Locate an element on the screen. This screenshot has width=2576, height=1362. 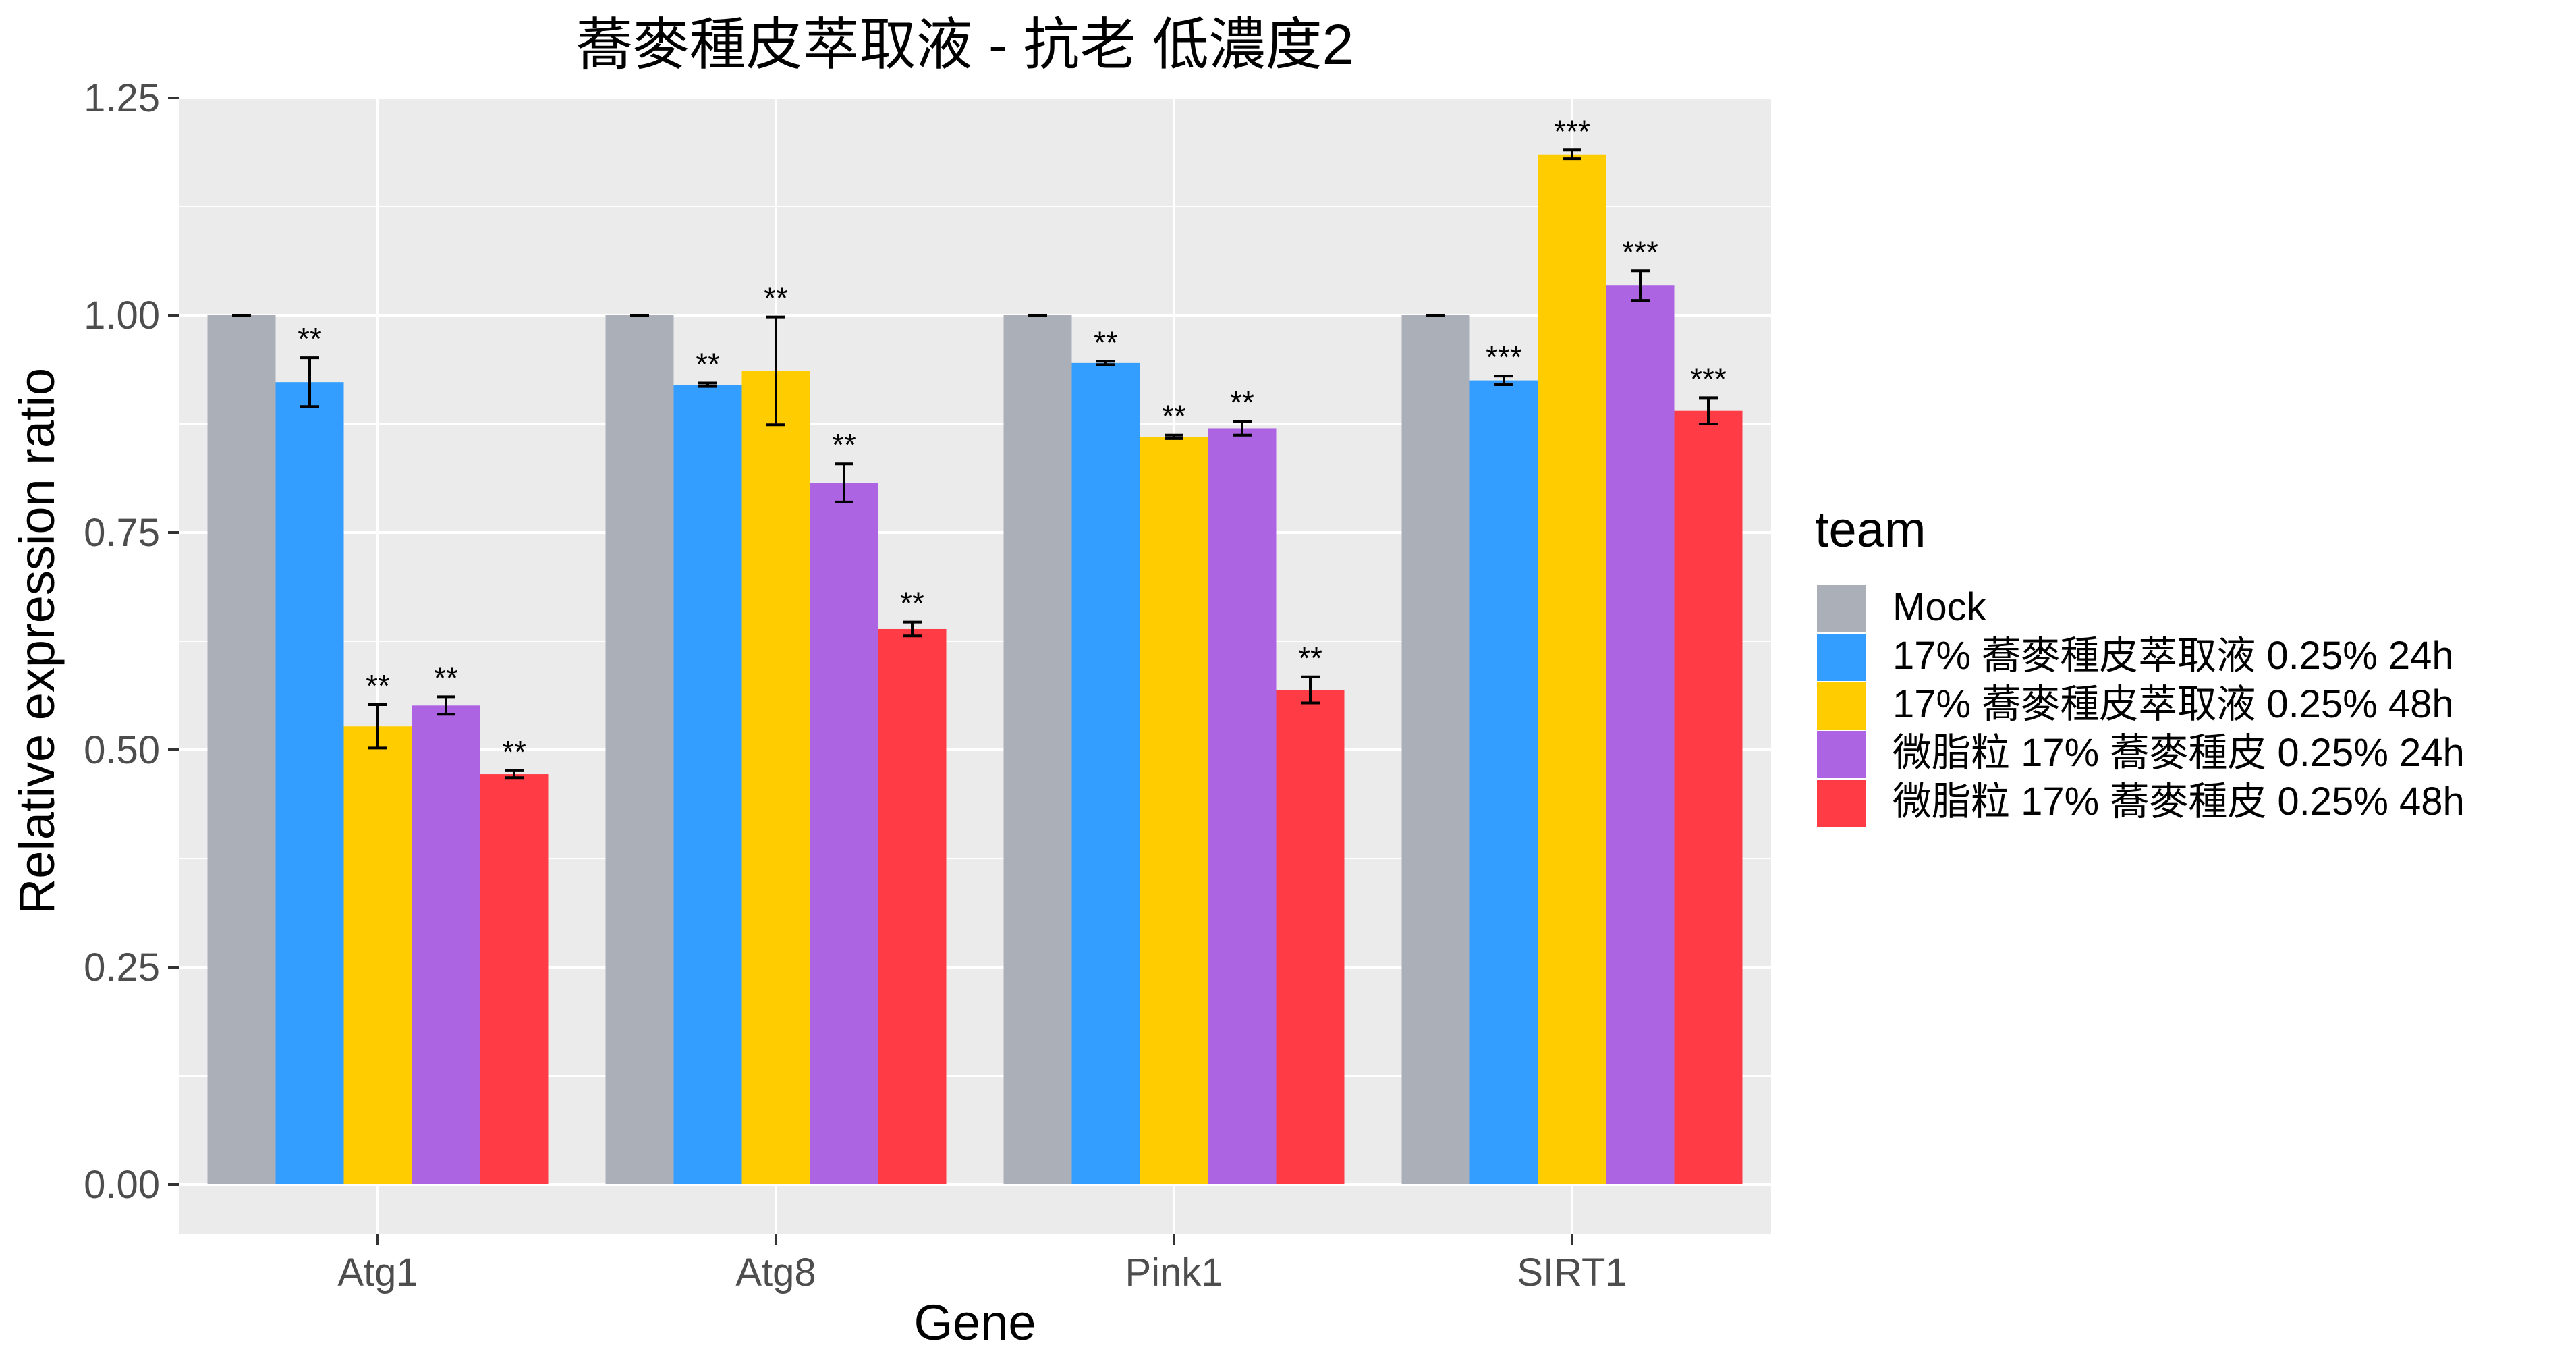
chart-title: 蕎麥種皮萃取液 - 抗老 低濃度2 is located at coordinates (965, 44).